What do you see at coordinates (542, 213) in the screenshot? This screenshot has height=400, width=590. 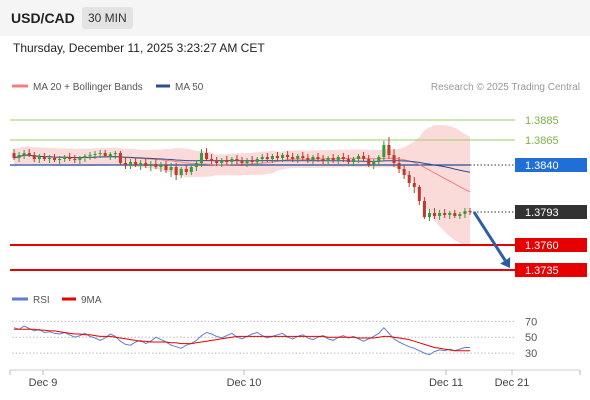 I see `last-price-label: 1.3793` at bounding box center [542, 213].